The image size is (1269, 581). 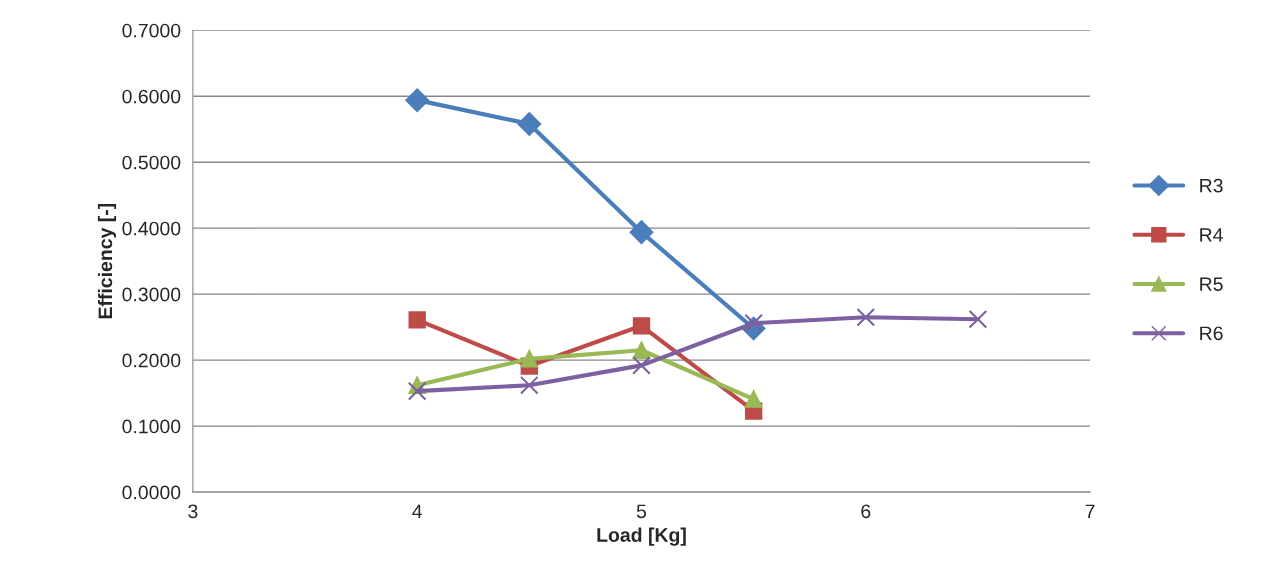 What do you see at coordinates (641, 511) in the screenshot?
I see `x-tick-label: 5` at bounding box center [641, 511].